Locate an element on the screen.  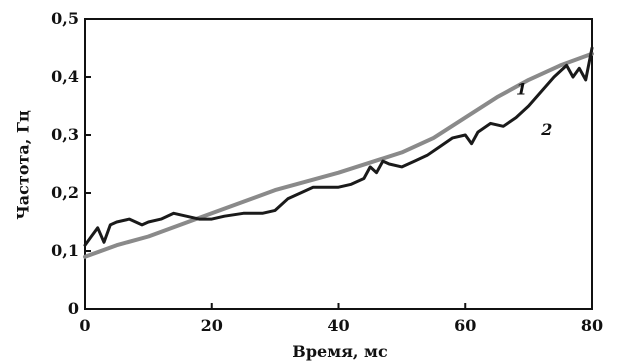
series-label-2: 2 is located at coordinates (546, 129).